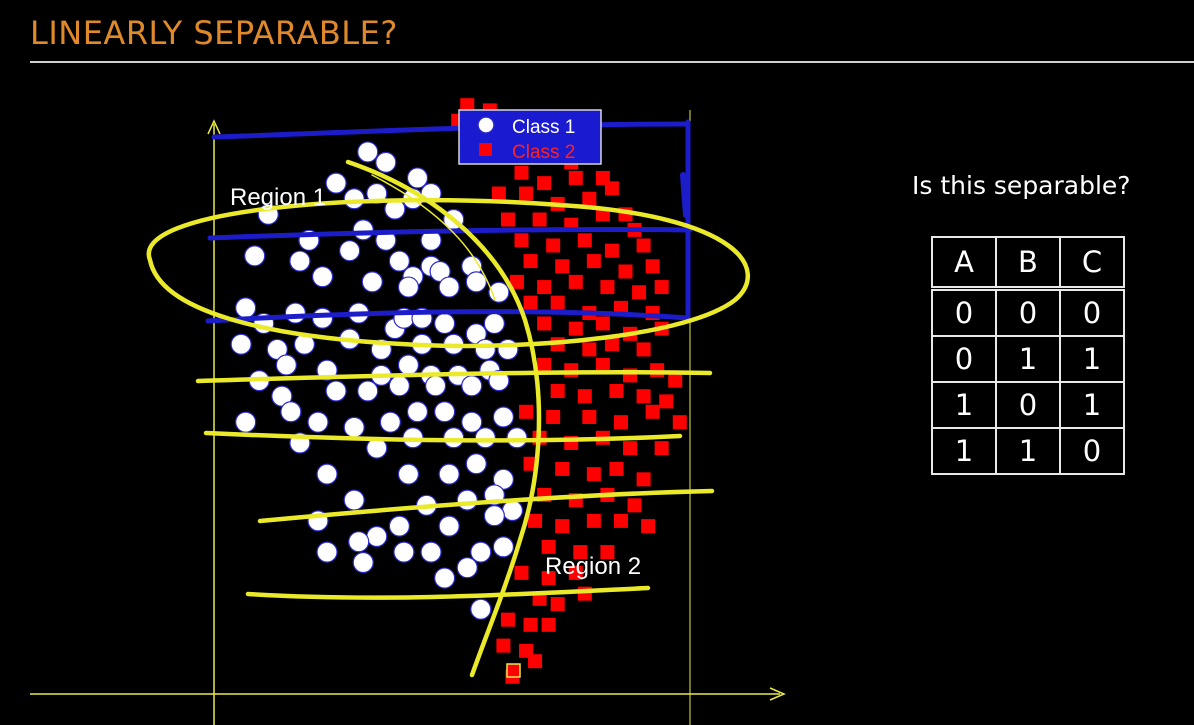 This screenshot has height=725, width=1194. I want to click on chart-legend: Class 1 Class 2, so click(530, 137).